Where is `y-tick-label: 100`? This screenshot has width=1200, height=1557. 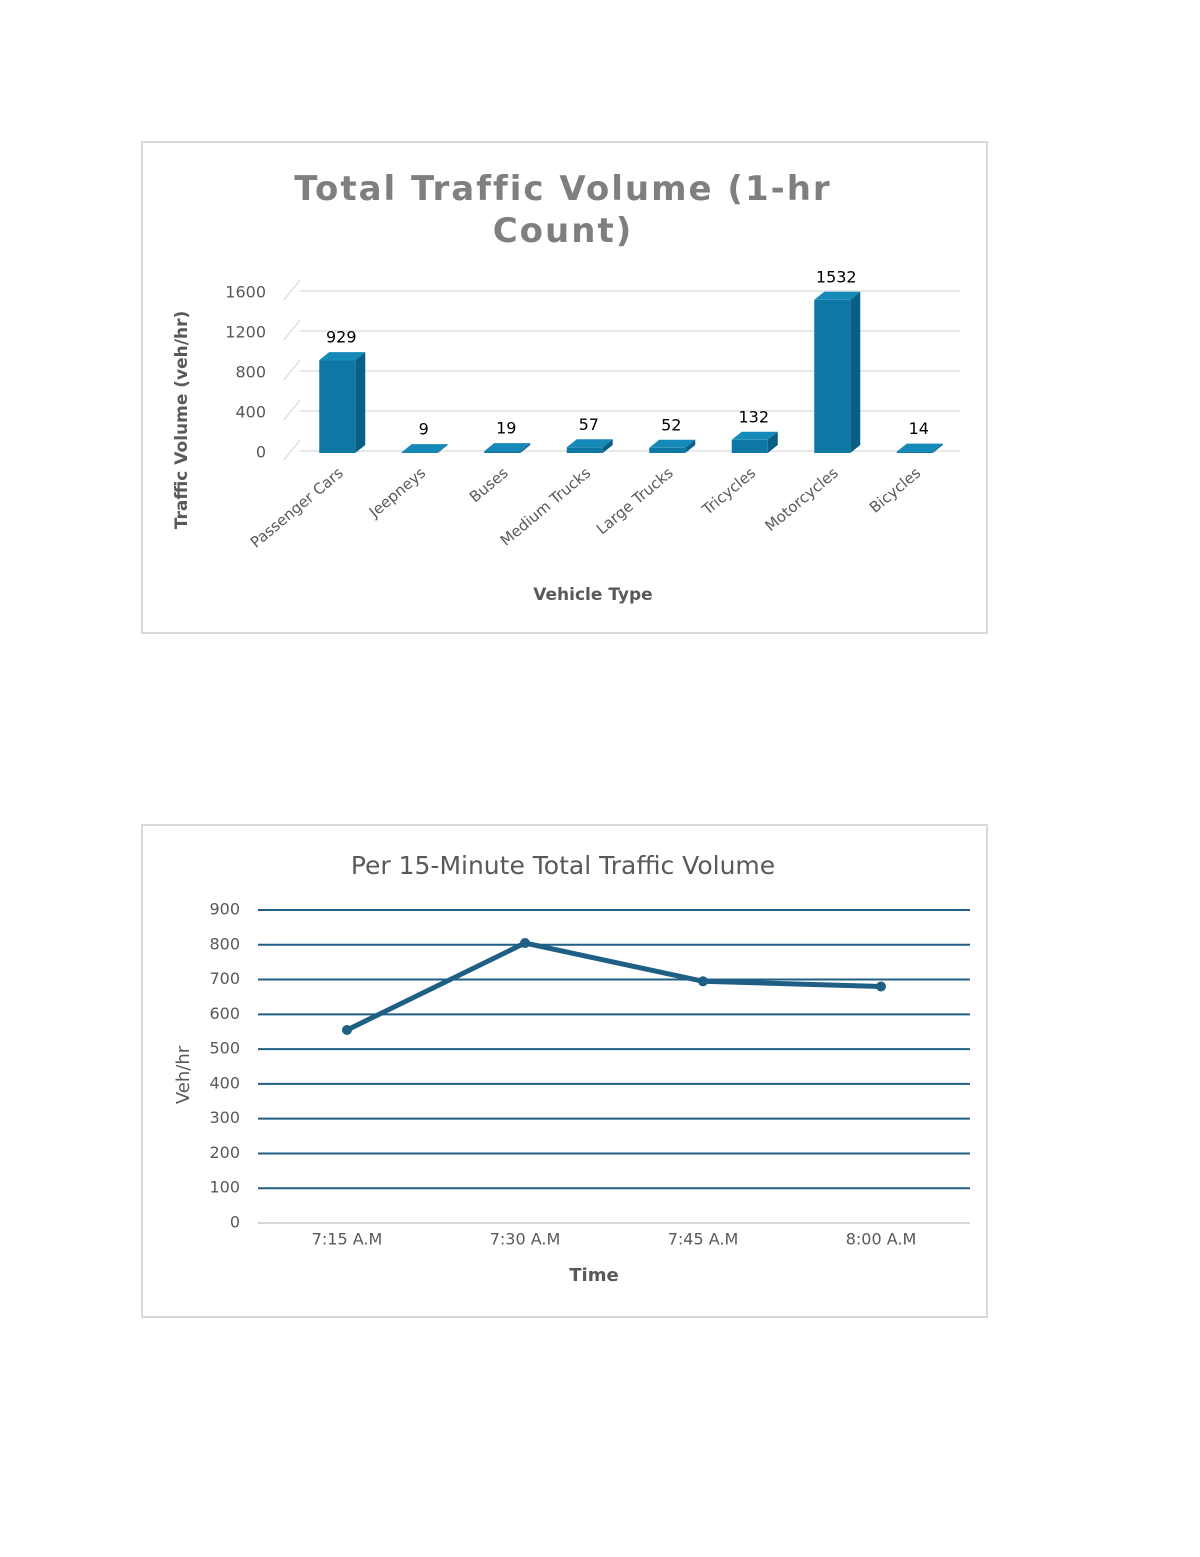 y-tick-label: 100 is located at coordinates (224, 1187).